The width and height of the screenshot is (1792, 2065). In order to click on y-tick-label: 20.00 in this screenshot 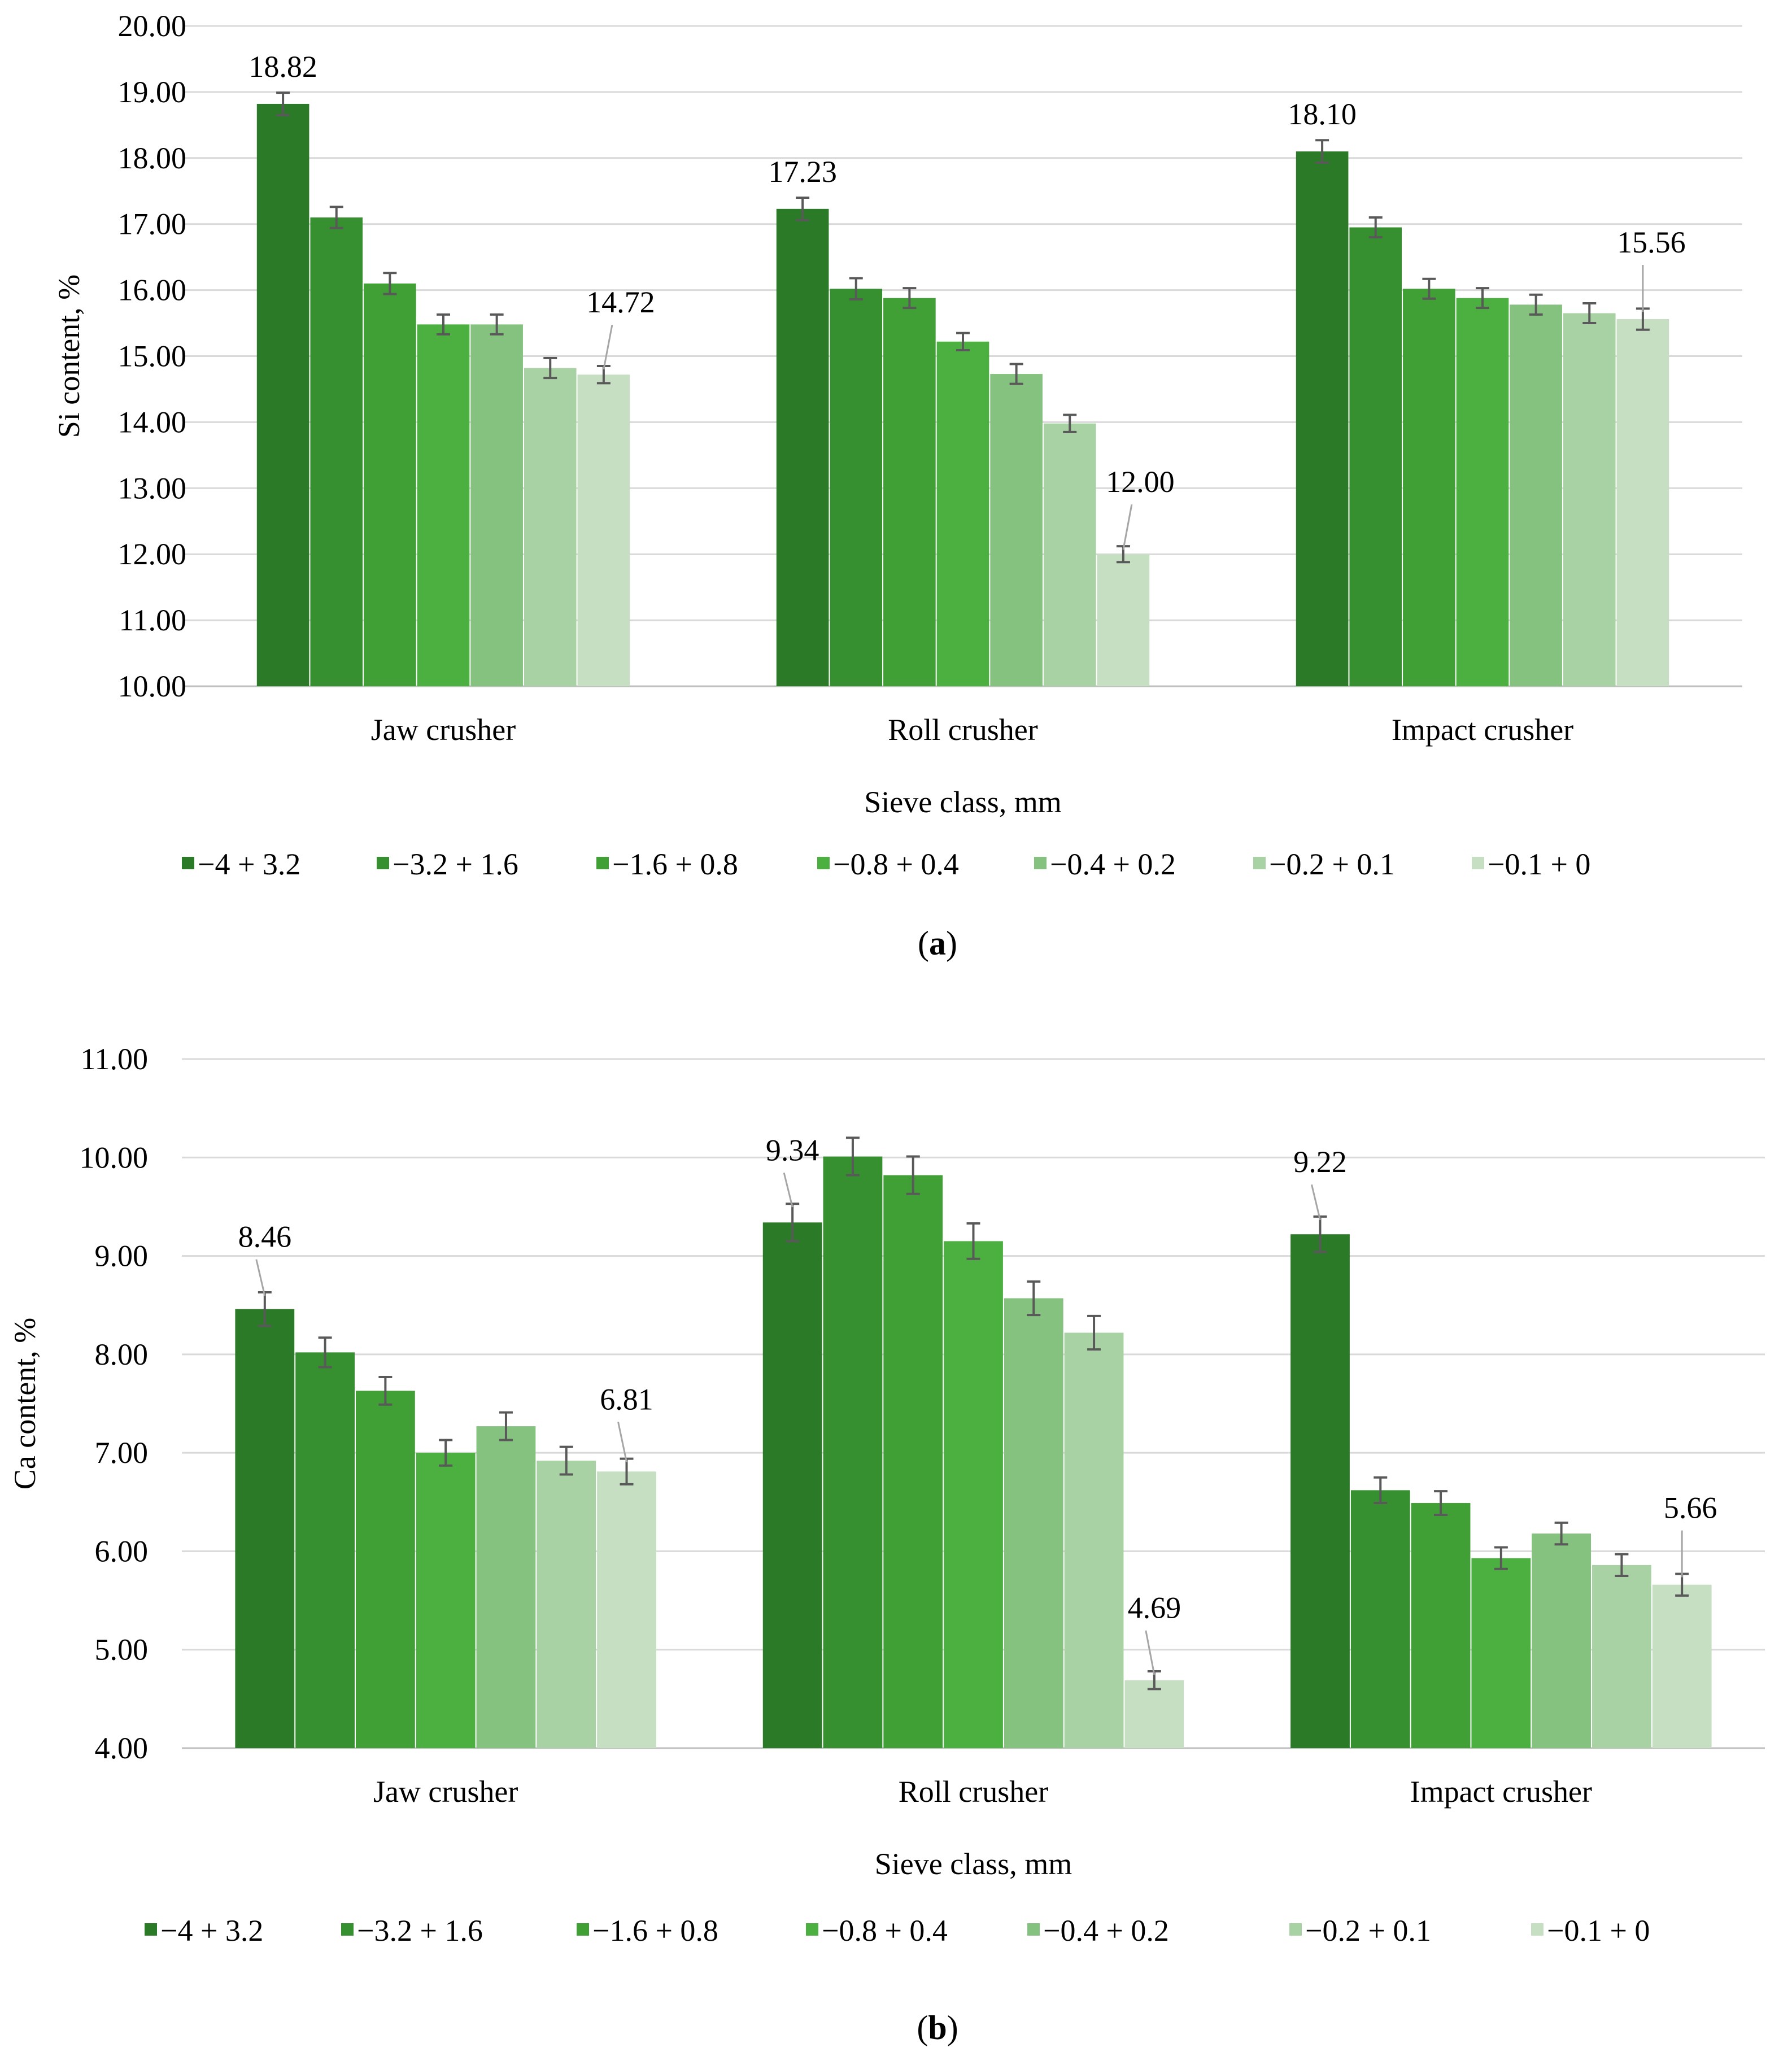, I will do `click(152, 26)`.